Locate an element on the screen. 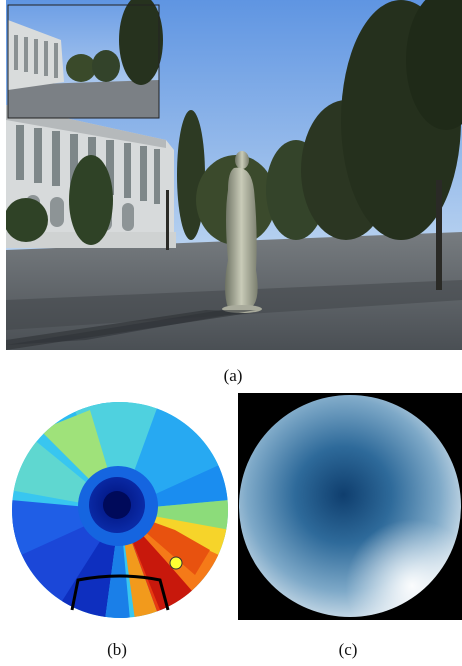 The image size is (462, 666). bracket-marker is located at coordinates (120, 592).